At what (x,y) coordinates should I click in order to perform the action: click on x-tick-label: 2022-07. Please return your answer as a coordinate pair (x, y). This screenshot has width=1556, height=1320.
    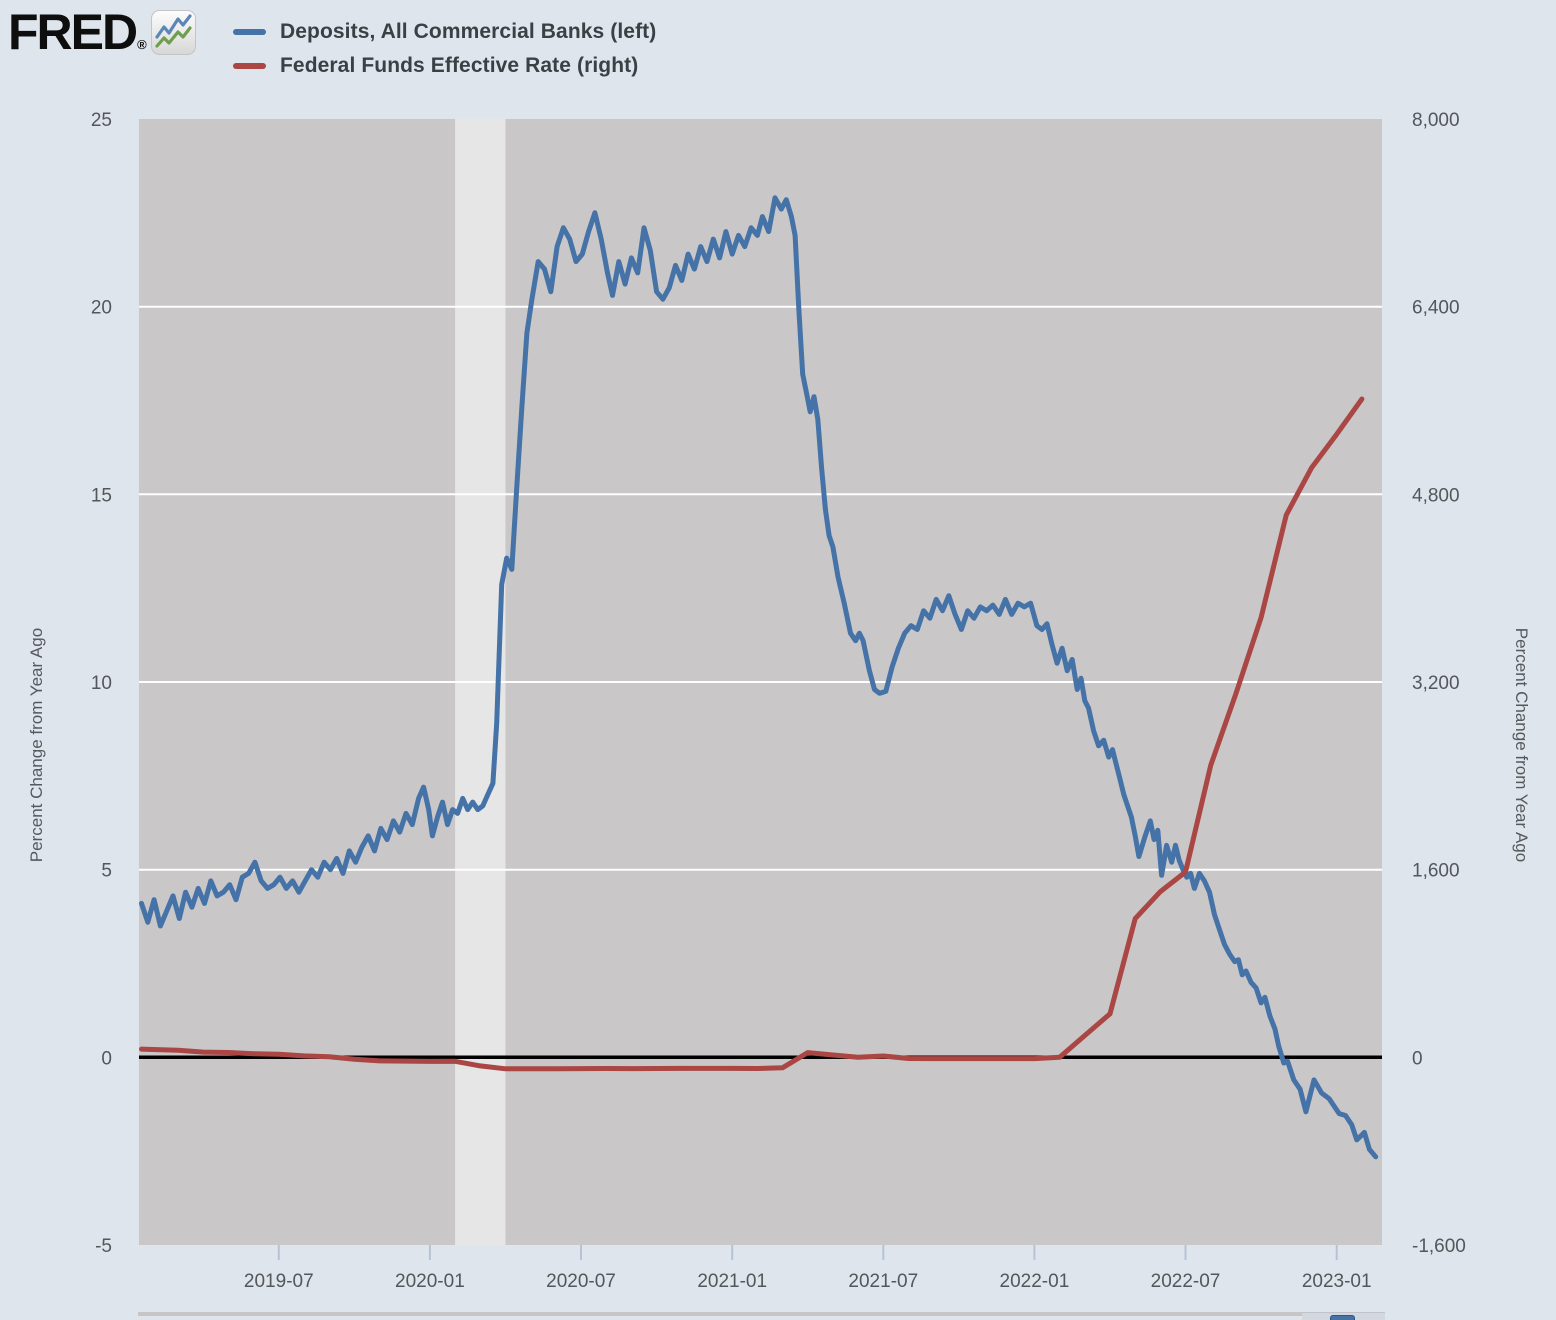
    Looking at the image, I should click on (1186, 1281).